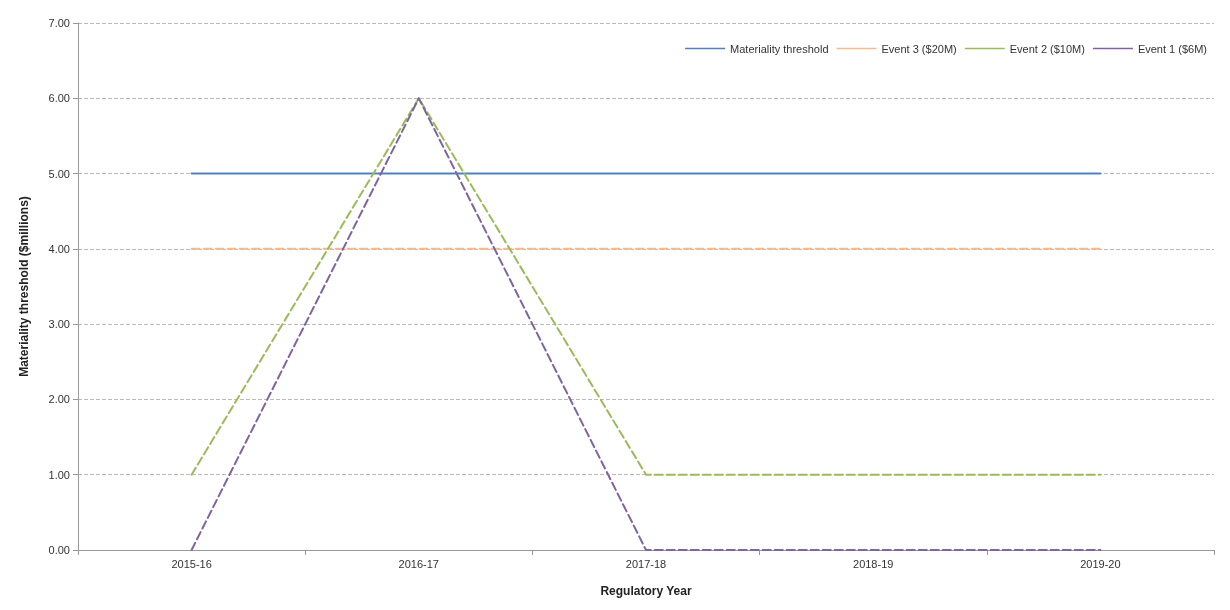 The height and width of the screenshot is (610, 1230). What do you see at coordinates (646, 563) in the screenshot?
I see `x-tick-label: 2017-18` at bounding box center [646, 563].